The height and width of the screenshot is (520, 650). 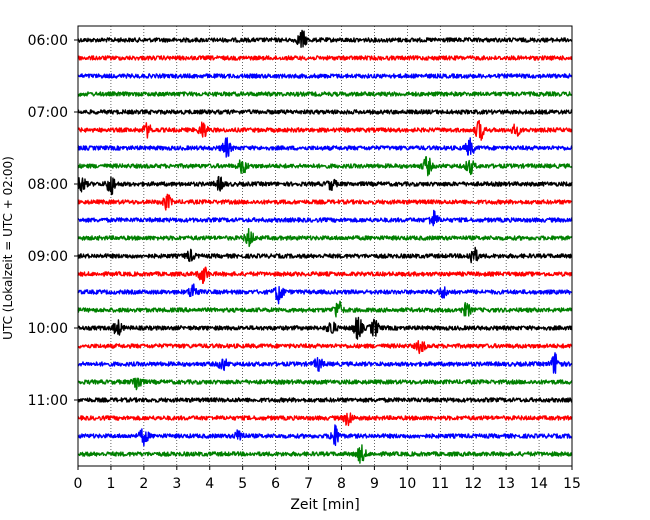 I want to click on y-tick-label: 09:00, so click(x=48, y=257).